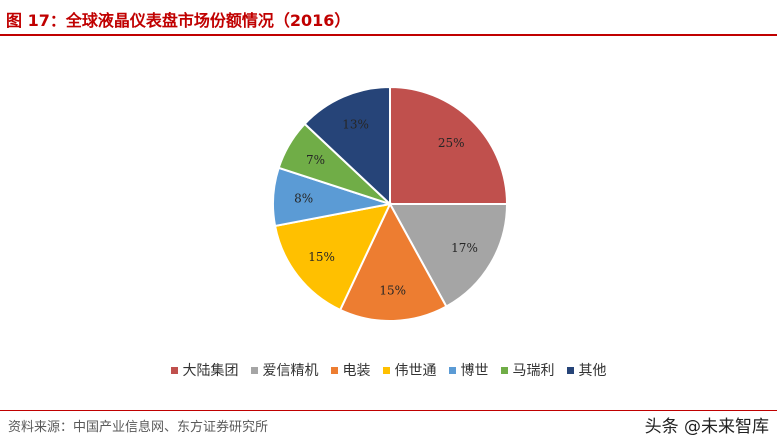 The image size is (777, 444). I want to click on legend-label: 博世, so click(474, 371).